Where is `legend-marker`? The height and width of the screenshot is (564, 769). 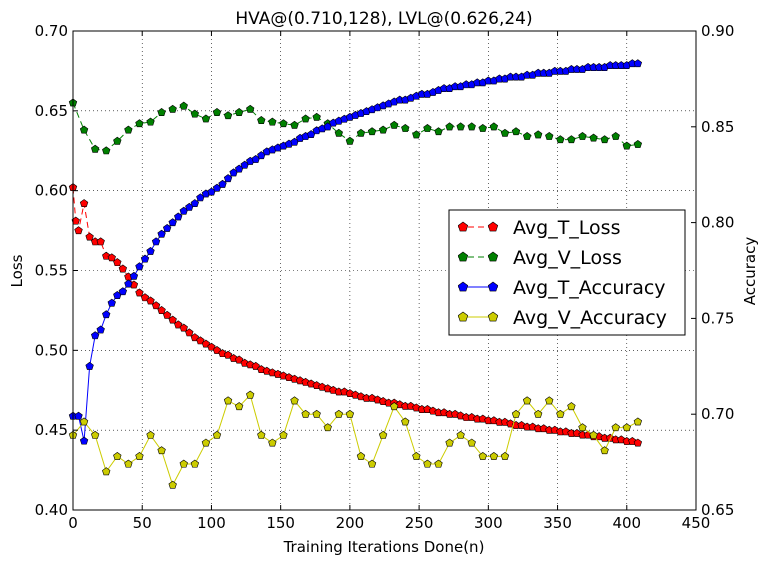
legend-marker is located at coordinates (493, 286).